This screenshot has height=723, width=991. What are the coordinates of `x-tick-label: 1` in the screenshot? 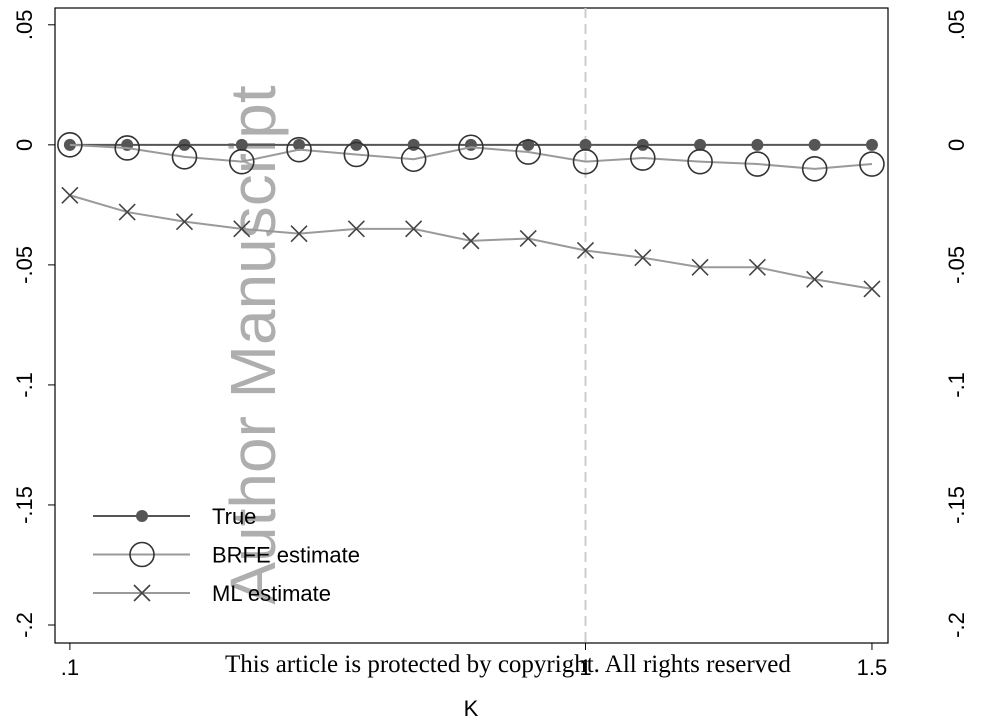 It's located at (585, 667).